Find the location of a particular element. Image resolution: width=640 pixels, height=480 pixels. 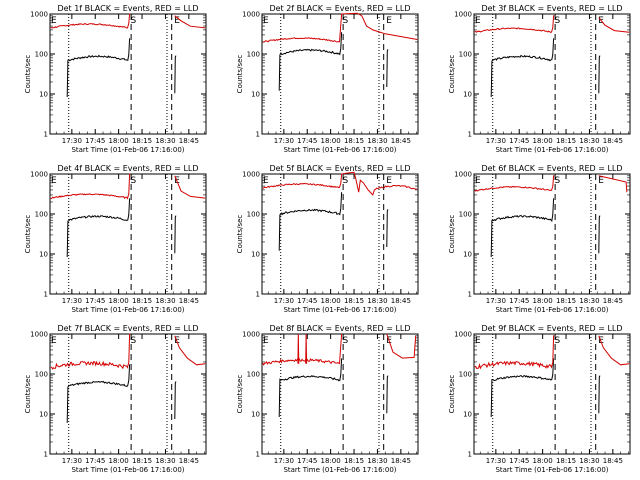

panel-title: Det 8f BLACK = Events, RED = LLD is located at coordinates (339, 328).